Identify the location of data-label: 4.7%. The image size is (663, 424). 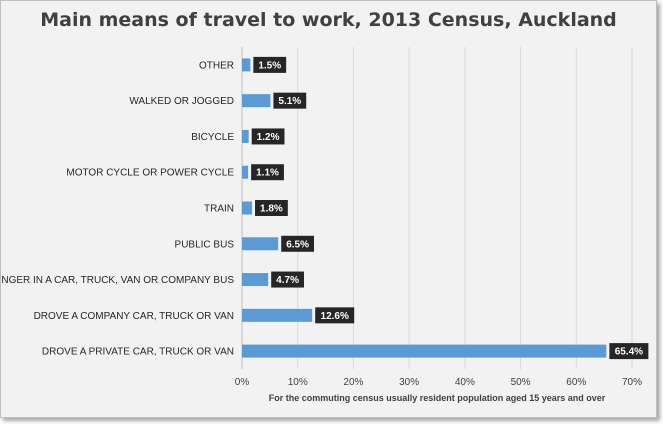
(287, 280).